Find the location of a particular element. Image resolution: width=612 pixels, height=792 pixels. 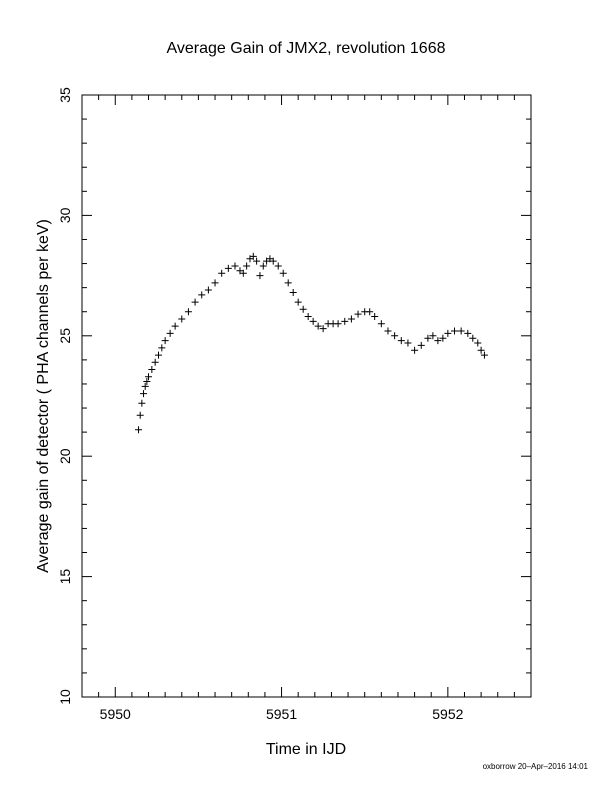

x-axis-label: Time in IJD is located at coordinates (306, 749).